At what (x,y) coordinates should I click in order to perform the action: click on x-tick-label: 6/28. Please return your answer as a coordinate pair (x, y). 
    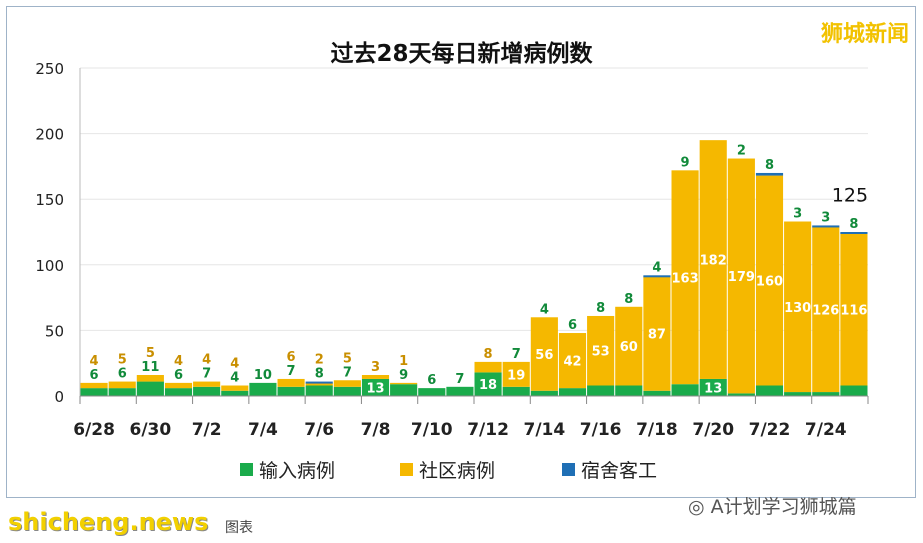
    Looking at the image, I should click on (94, 430).